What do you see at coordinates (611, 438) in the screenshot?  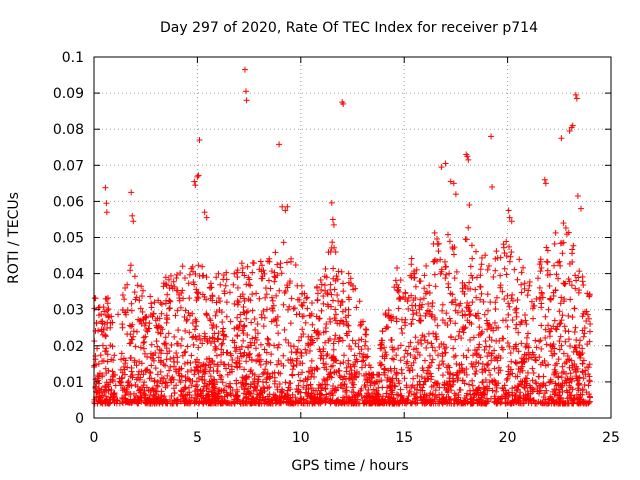 I see `x-tick-label: 25` at bounding box center [611, 438].